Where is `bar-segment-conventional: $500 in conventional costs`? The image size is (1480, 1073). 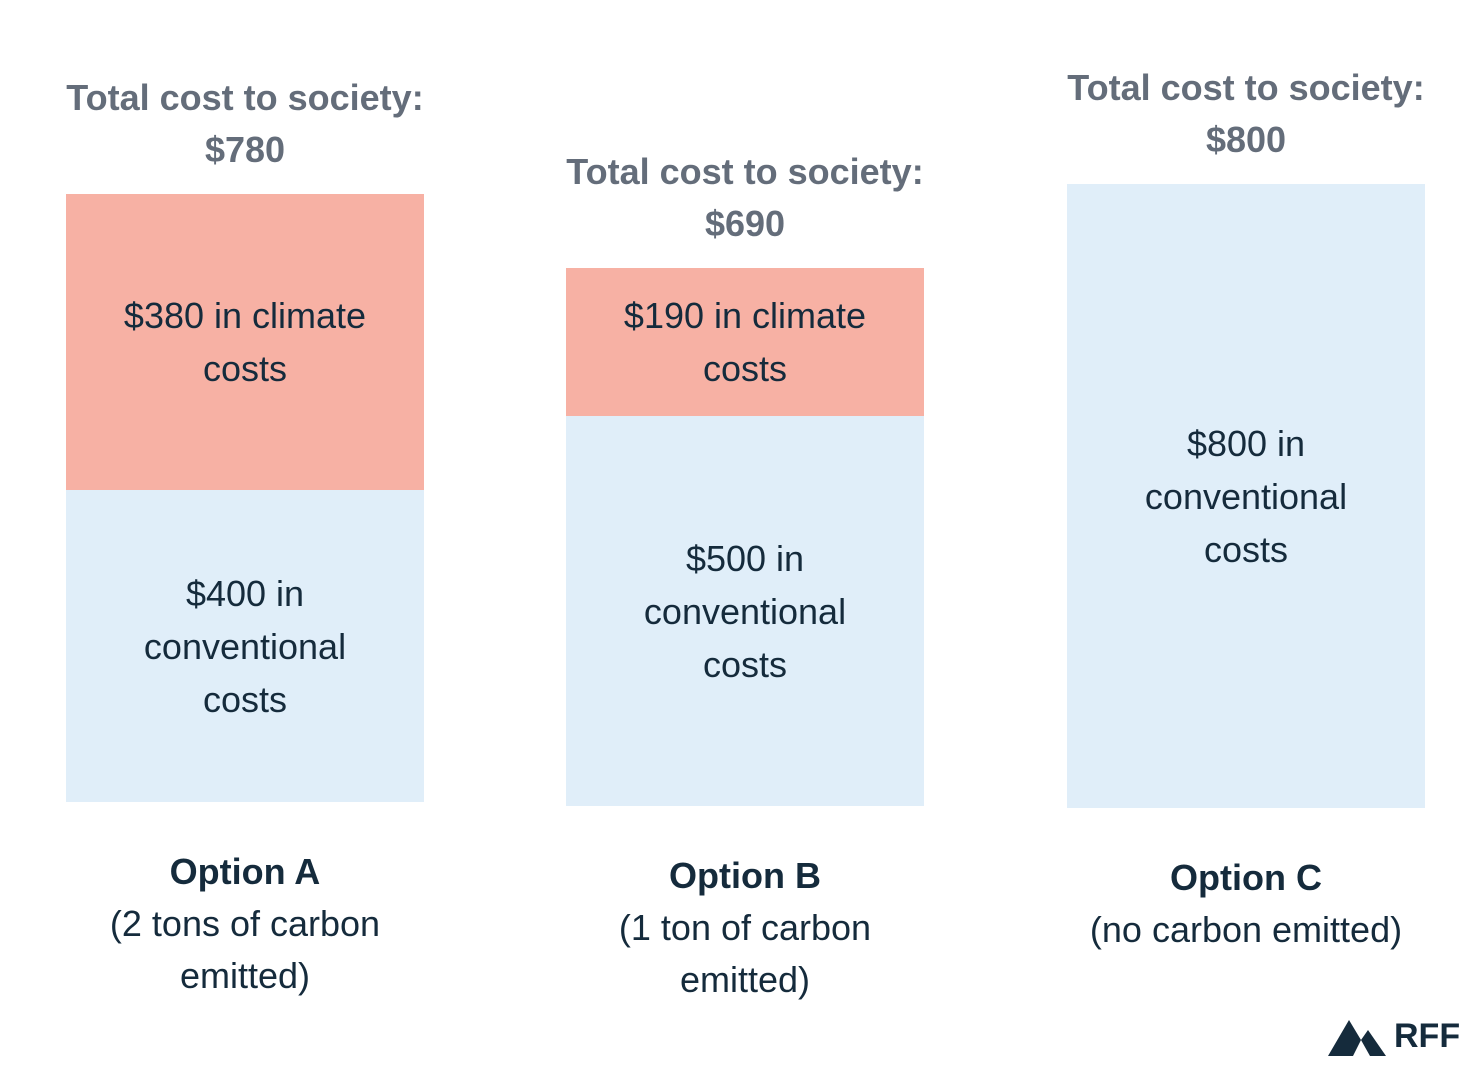
bar-segment-conventional: $500 in conventional costs is located at coordinates (745, 611).